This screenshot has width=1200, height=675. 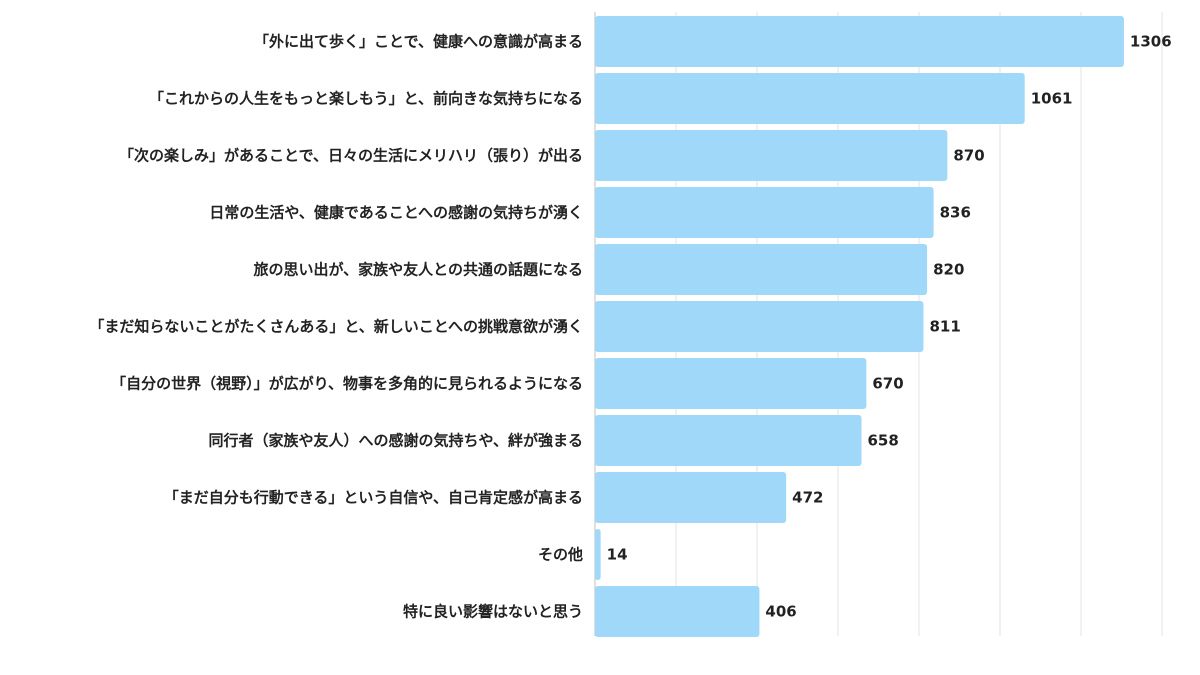 I want to click on category-label: 旅の思い出が、家族や友人との共通の話題になる, so click(x=418, y=270).